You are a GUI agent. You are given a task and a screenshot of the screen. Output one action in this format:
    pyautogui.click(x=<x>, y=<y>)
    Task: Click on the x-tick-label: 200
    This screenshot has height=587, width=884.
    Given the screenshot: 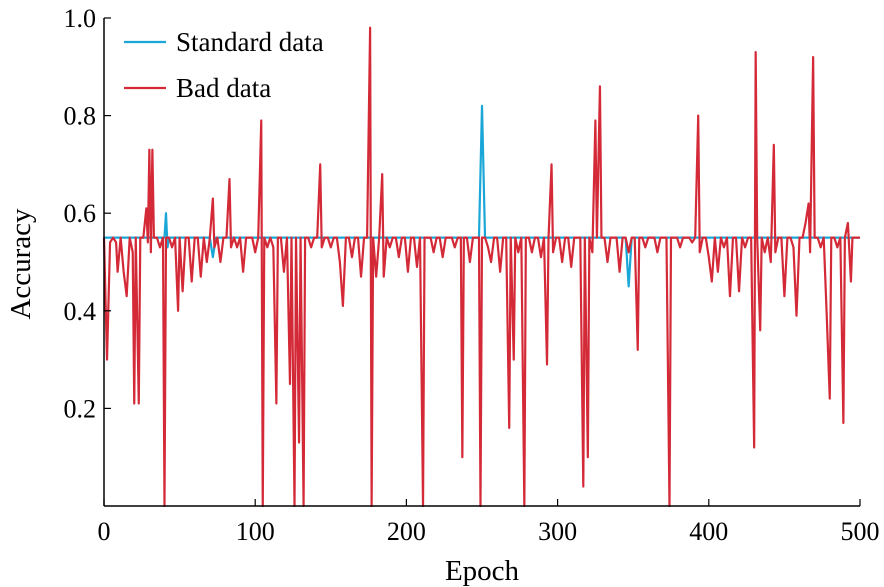 What is the action you would take?
    pyautogui.click(x=406, y=531)
    